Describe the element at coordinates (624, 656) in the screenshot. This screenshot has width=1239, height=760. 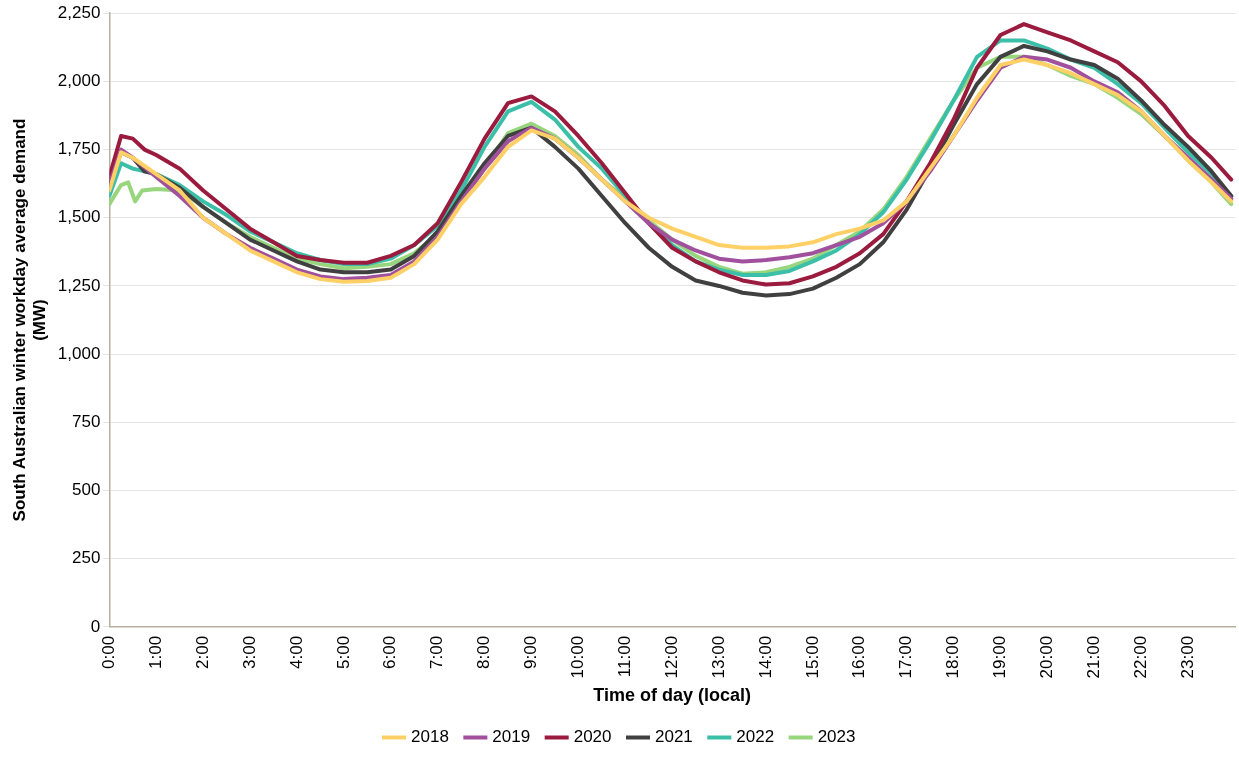
I see `x-tick-label: 11:00` at that location.